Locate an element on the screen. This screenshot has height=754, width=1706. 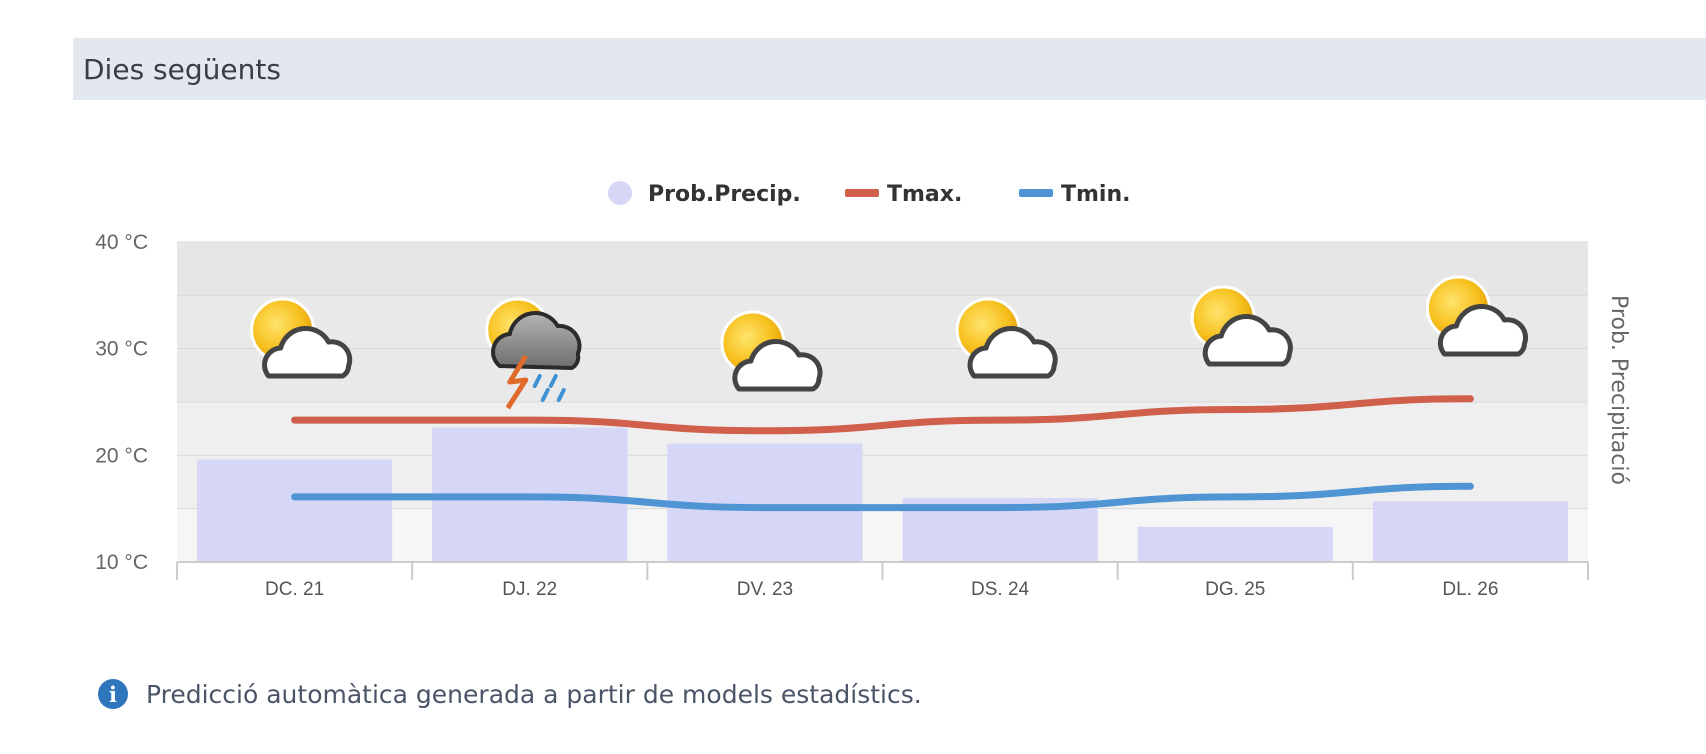
x-axis-tick-label: DG. 25 is located at coordinates (1235, 589).